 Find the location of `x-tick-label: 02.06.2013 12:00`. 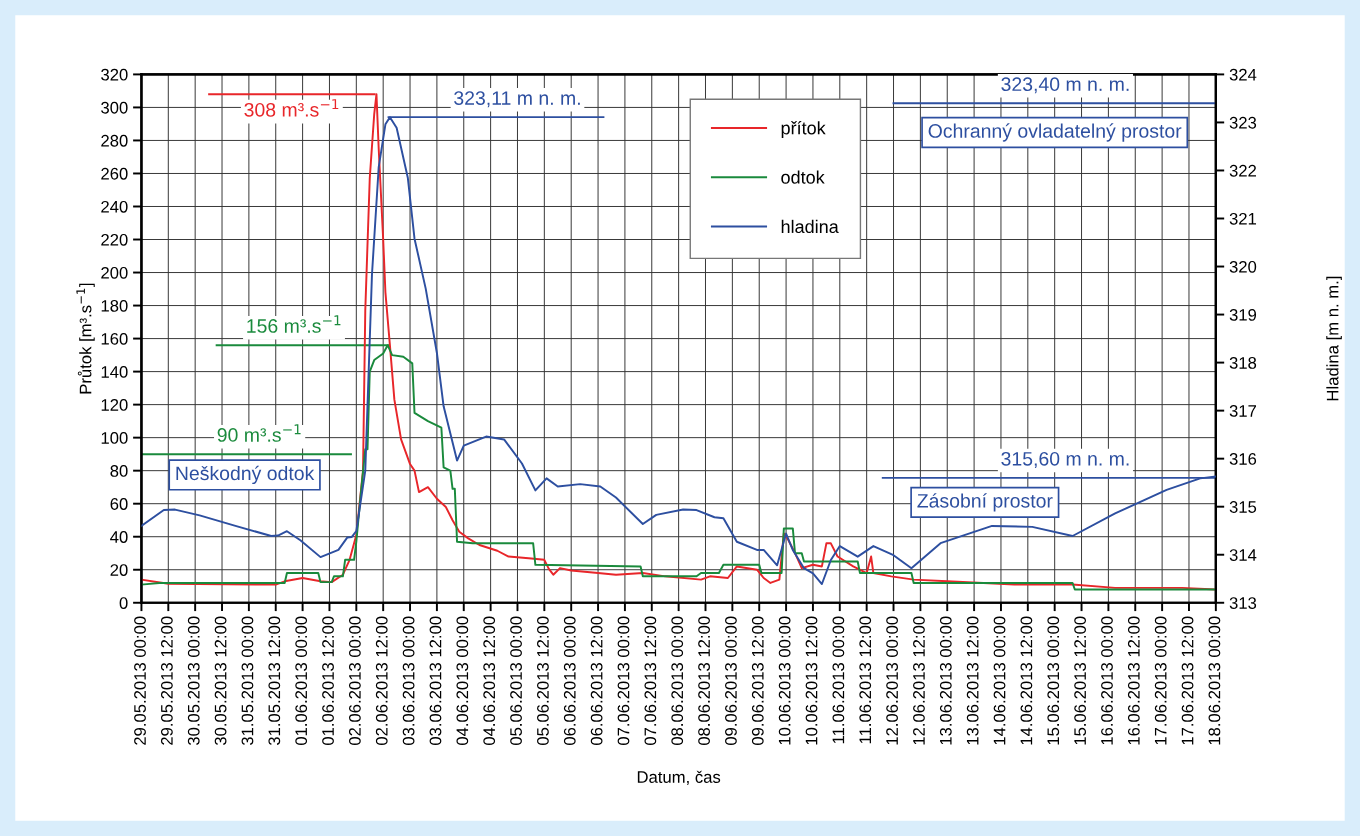

x-tick-label: 02.06.2013 12:00 is located at coordinates (381, 681).